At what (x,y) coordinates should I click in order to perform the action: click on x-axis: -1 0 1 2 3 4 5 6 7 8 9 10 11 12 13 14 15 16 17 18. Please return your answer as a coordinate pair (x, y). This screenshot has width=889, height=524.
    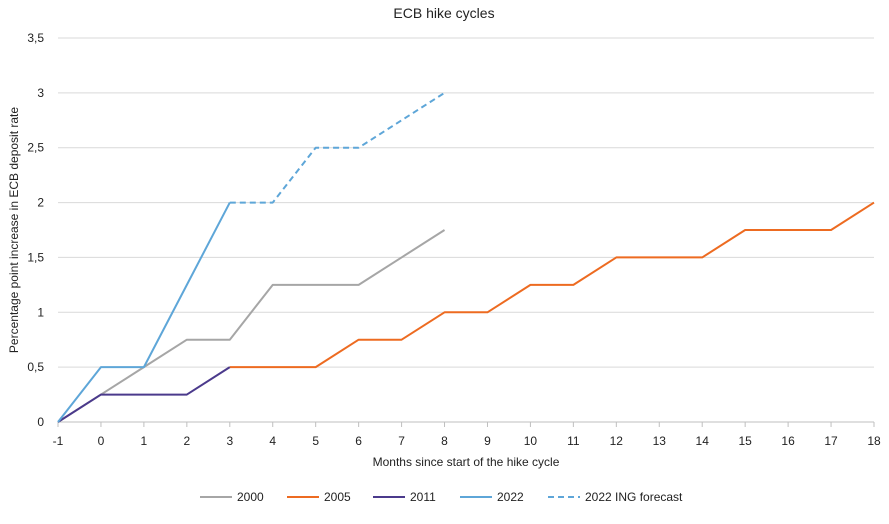
    Looking at the image, I should click on (467, 434).